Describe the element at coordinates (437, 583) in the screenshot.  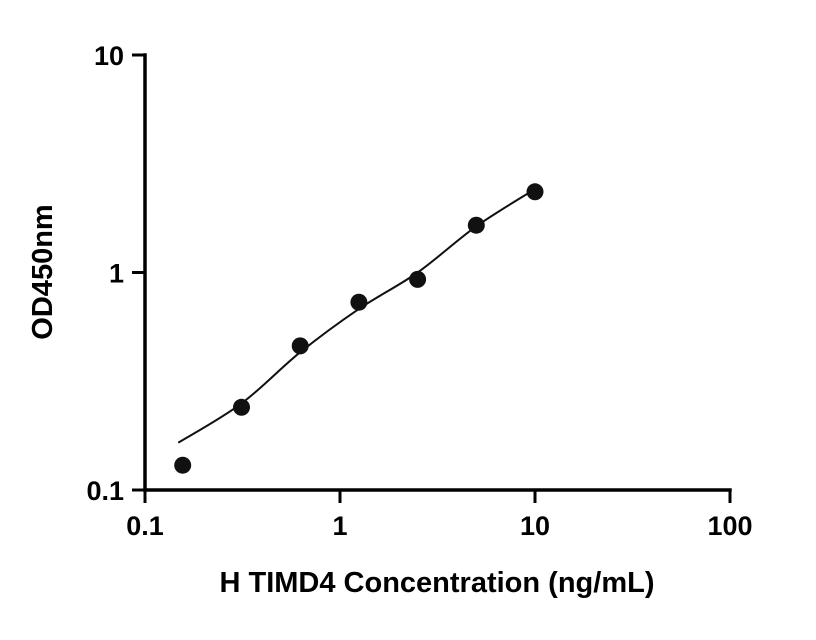
I see `x-axis-title: H TIMD4 Concentration (ng/mL)` at that location.